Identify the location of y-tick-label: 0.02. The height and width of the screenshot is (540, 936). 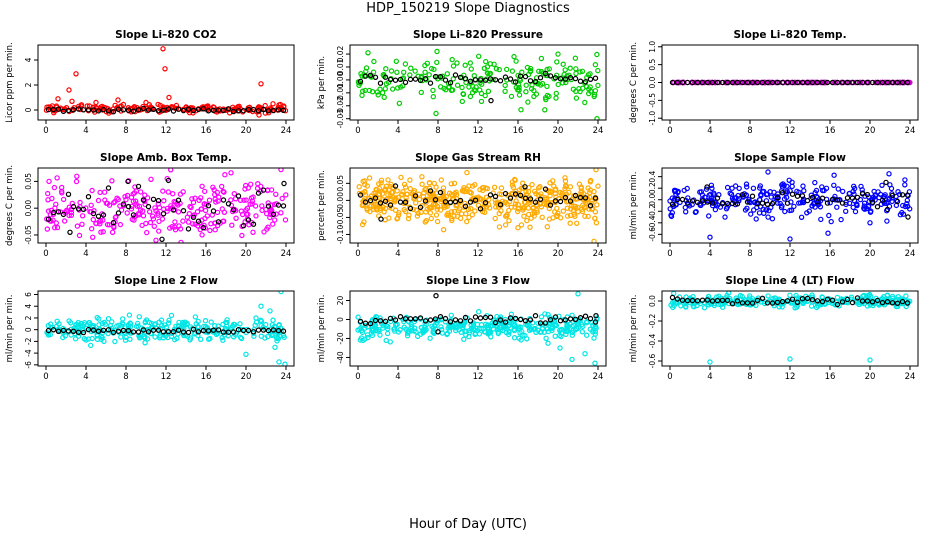
(340, 53).